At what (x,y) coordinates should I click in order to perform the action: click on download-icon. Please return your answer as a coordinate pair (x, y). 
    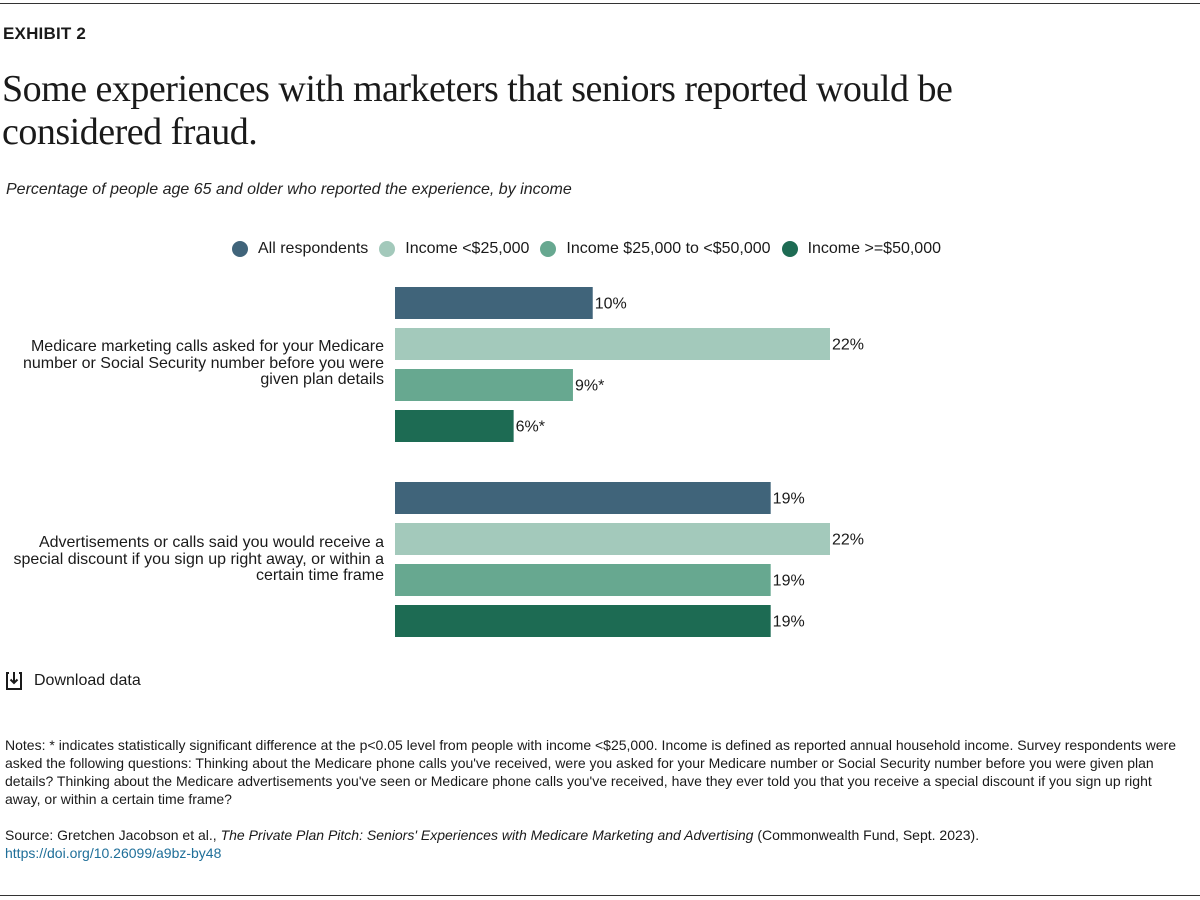
    Looking at the image, I should click on (14, 681).